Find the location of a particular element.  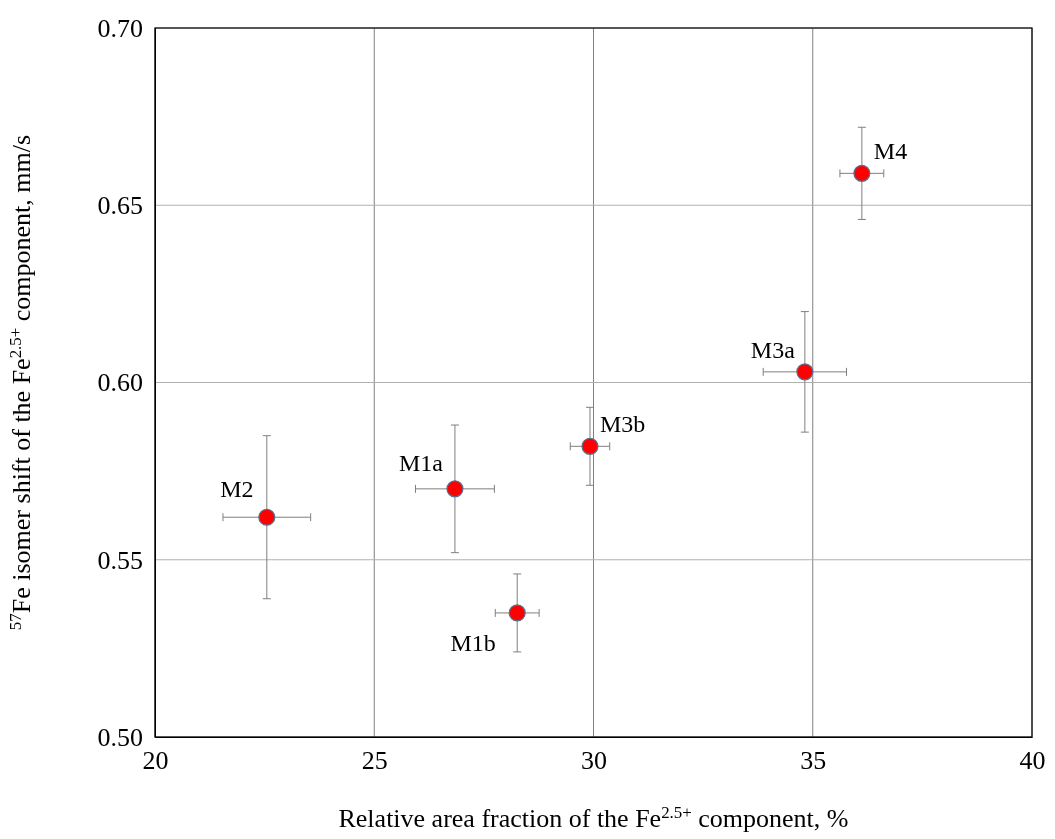

y-tick-label: 0.70 is located at coordinates (120, 28).